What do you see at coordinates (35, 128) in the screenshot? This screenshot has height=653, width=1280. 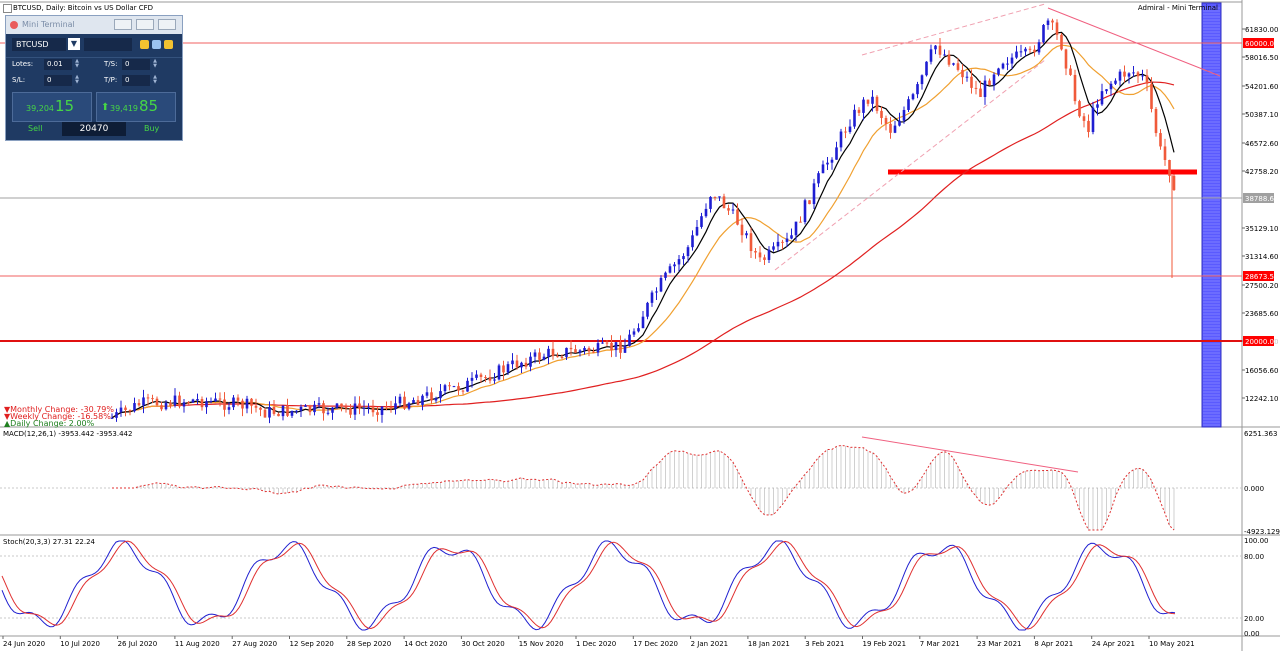 I see `sell-button: Sell` at bounding box center [35, 128].